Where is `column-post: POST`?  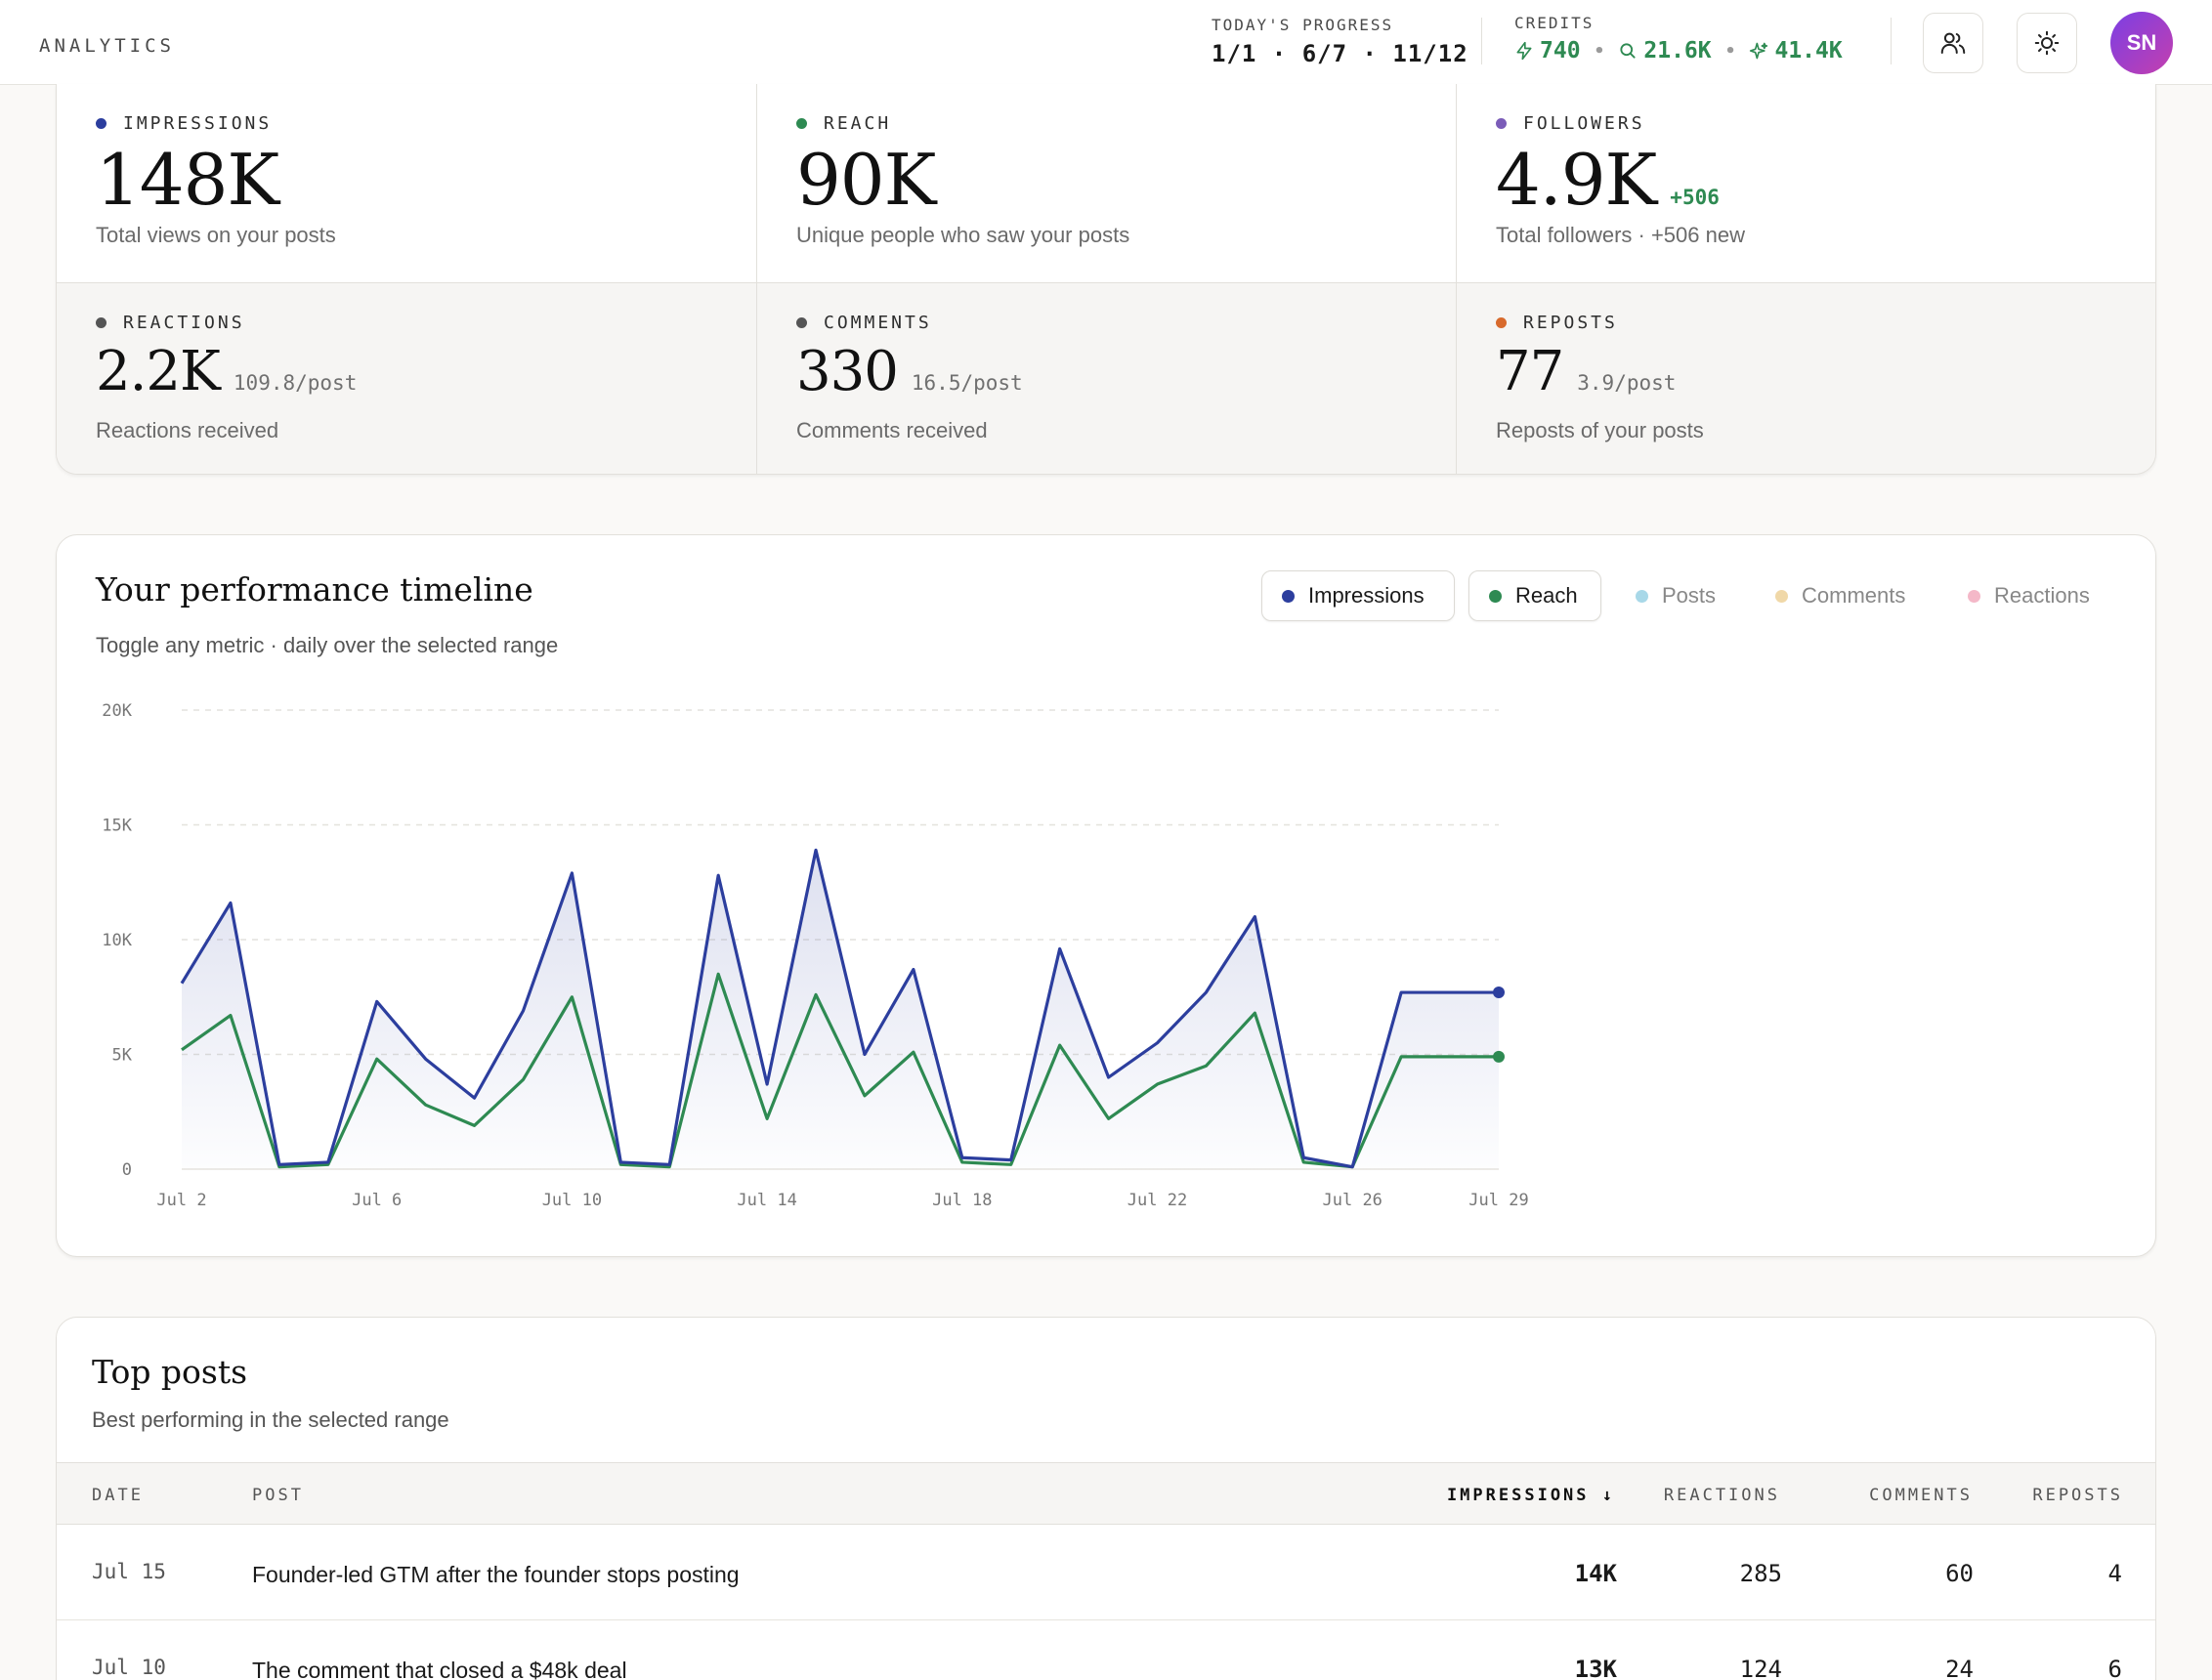 column-post: POST is located at coordinates (278, 1495).